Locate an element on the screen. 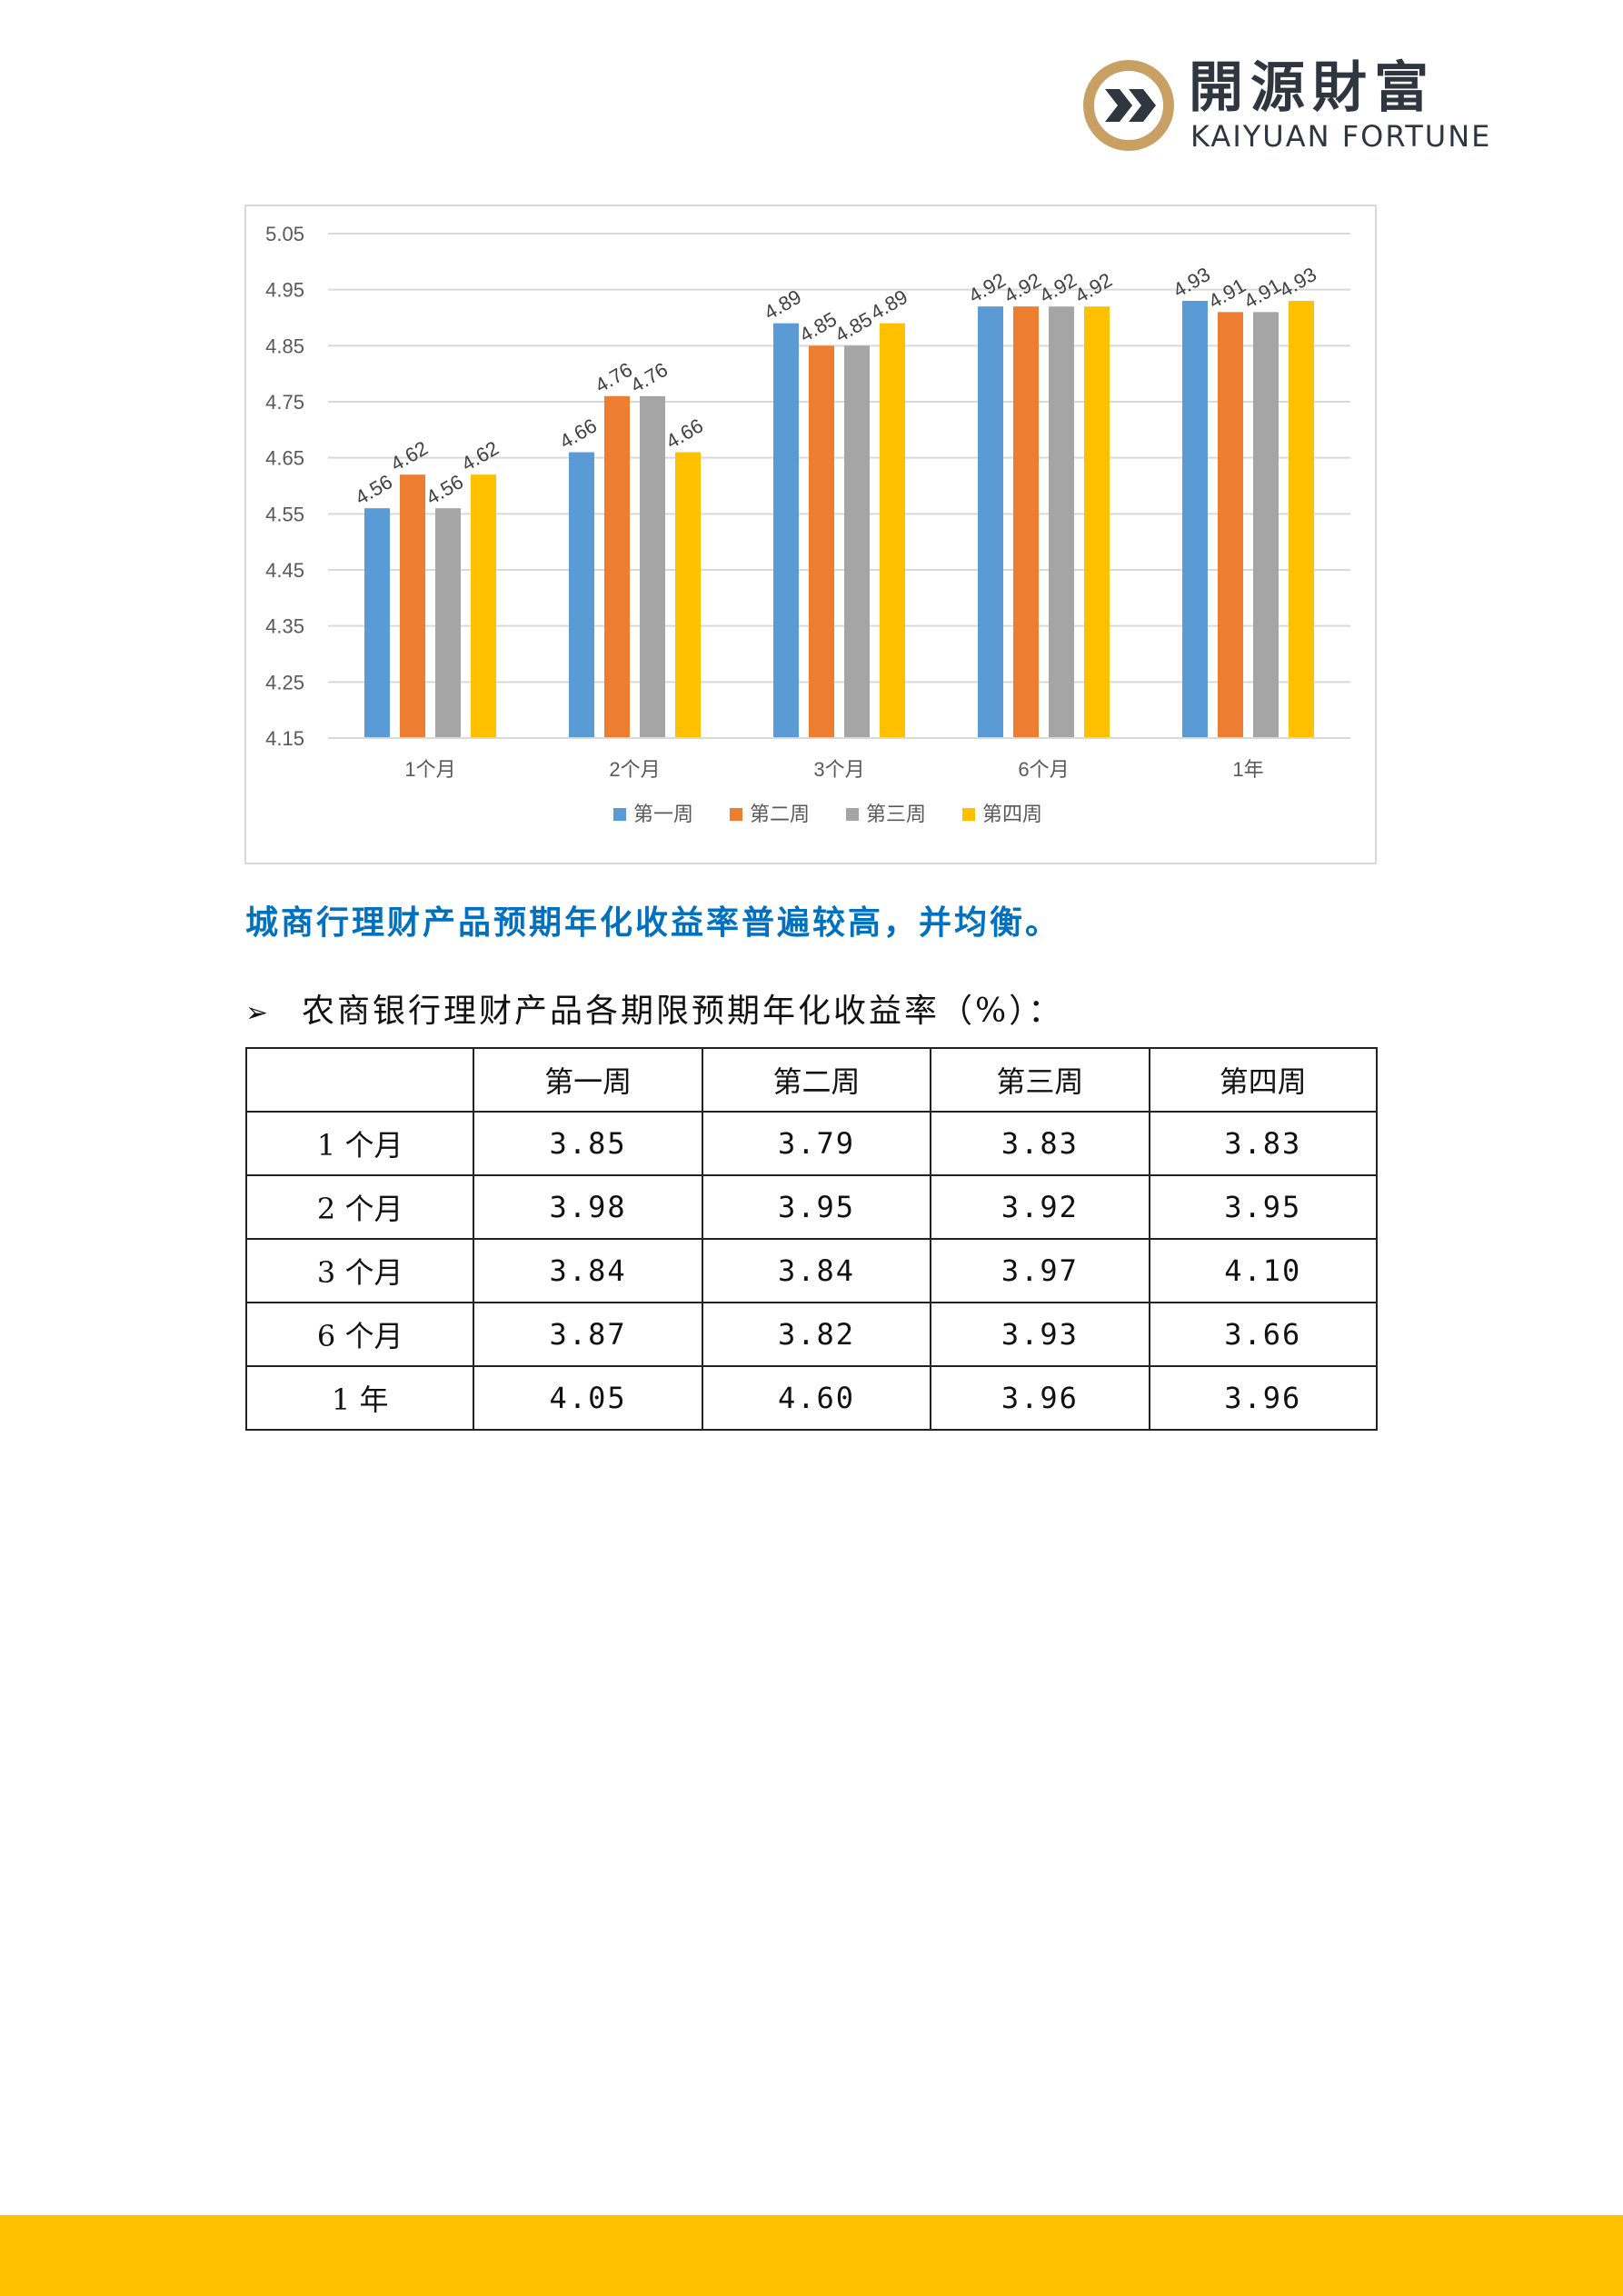 Image resolution: width=1623 pixels, height=2296 pixels. table-row: 3 个月 3.84 3.84 3.97 4.10 is located at coordinates (812, 1270).